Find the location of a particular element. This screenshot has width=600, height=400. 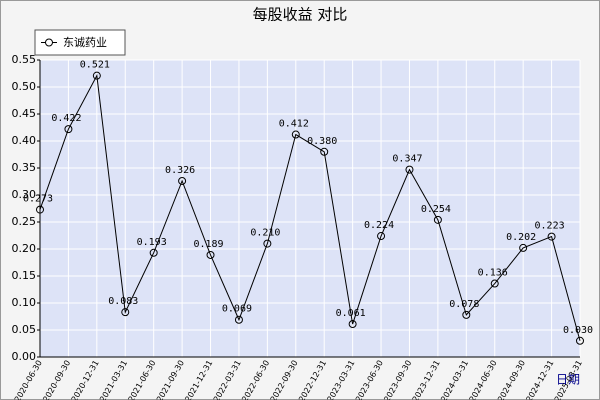

value-label: 0.078 is located at coordinates (464, 304).